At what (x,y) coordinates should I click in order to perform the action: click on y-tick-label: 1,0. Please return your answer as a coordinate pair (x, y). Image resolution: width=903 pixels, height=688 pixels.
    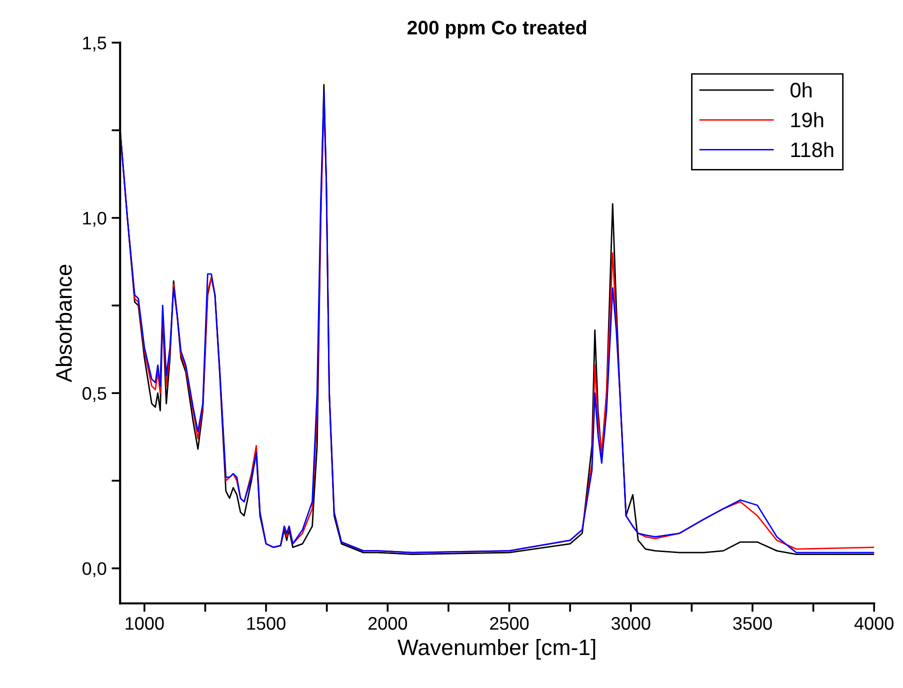
    Looking at the image, I should click on (94, 219).